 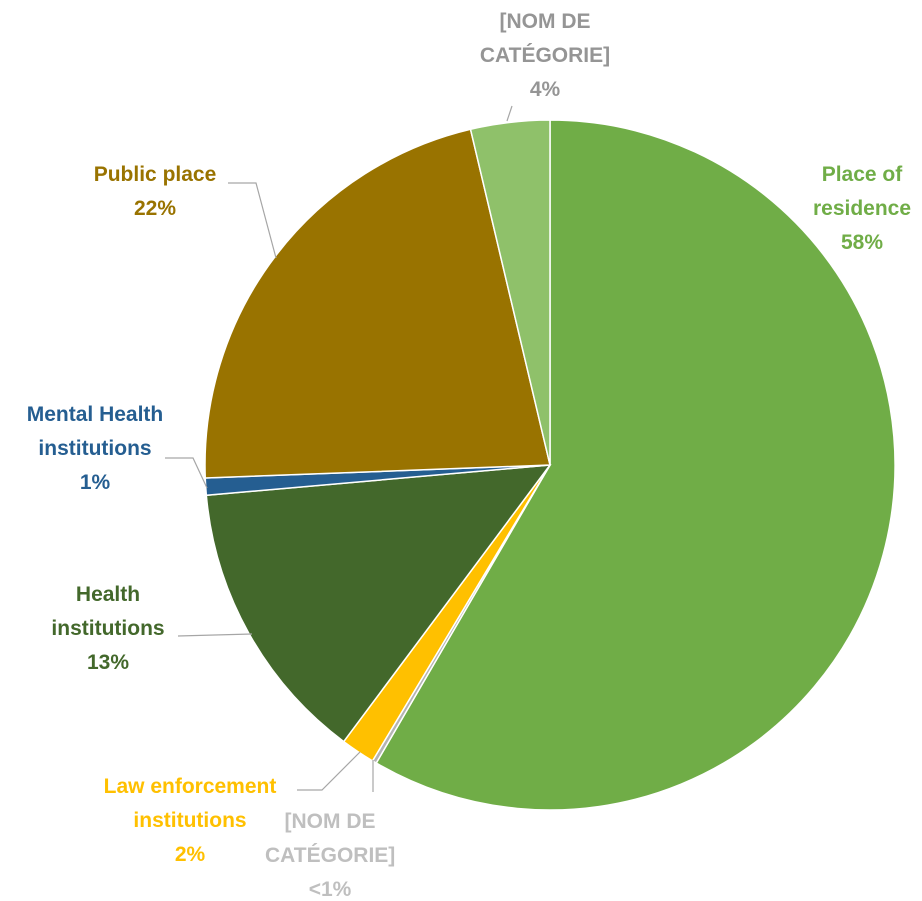 What do you see at coordinates (190, 854) in the screenshot?
I see `value-label: 2%` at bounding box center [190, 854].